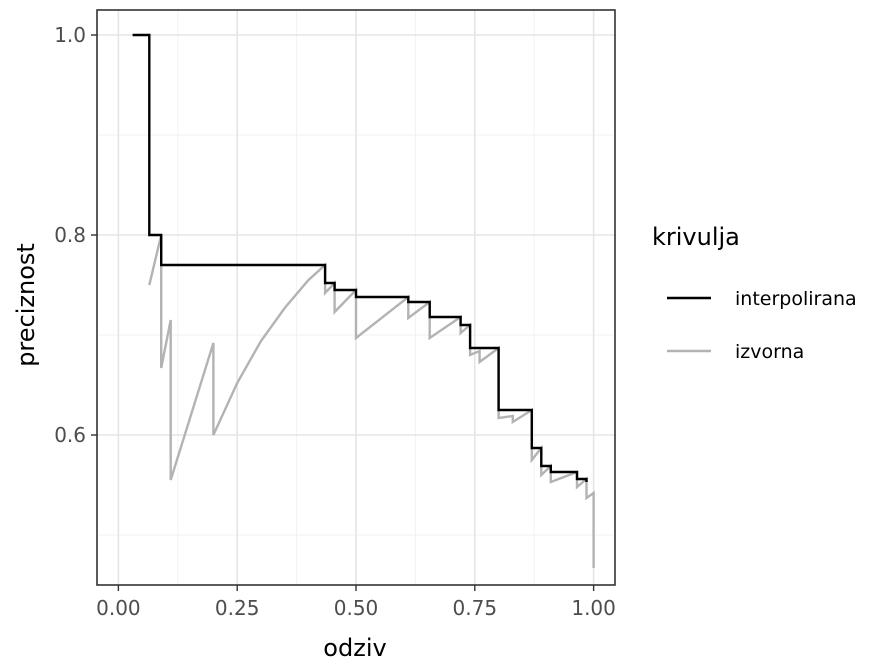  I want to click on x-tick-label: 0.75, so click(475, 608).